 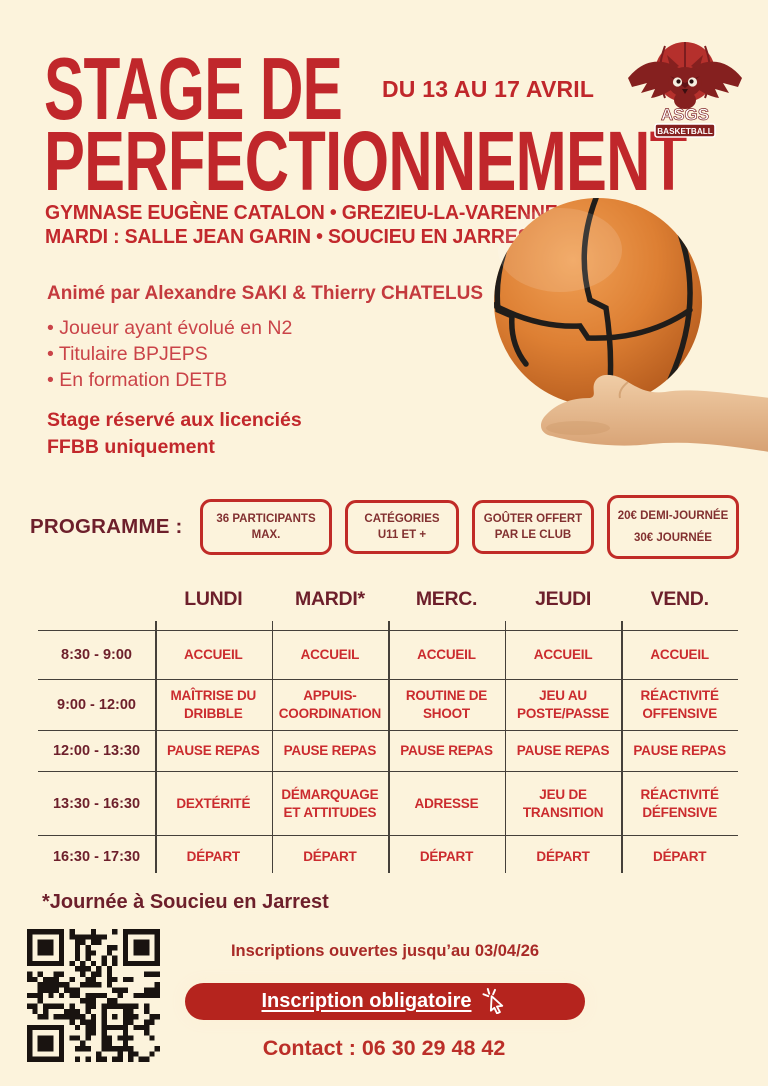 What do you see at coordinates (563, 857) in the screenshot?
I see `cell-jeudi: DÉPART` at bounding box center [563, 857].